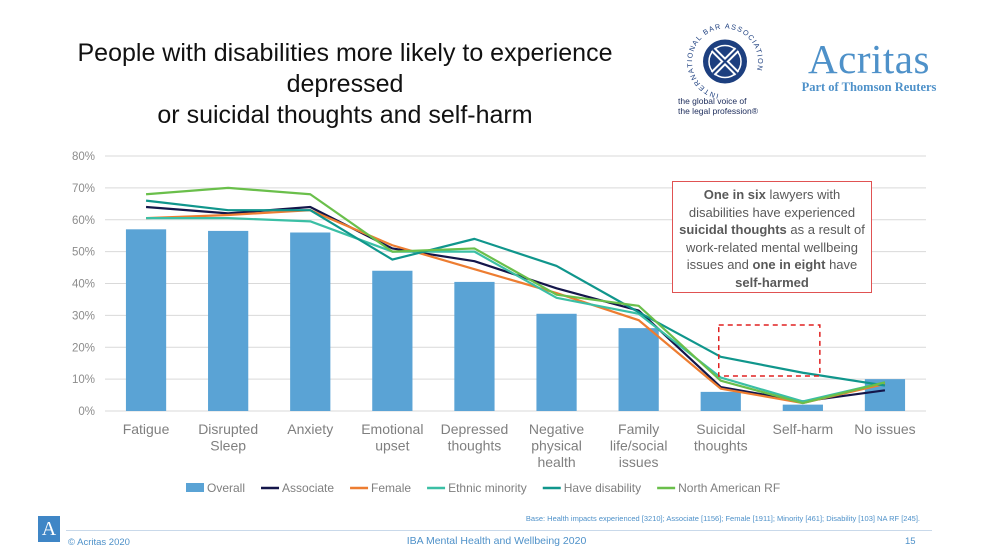  Describe the element at coordinates (772, 282) in the screenshot. I see `callout-text-7: self-harmed` at that location.